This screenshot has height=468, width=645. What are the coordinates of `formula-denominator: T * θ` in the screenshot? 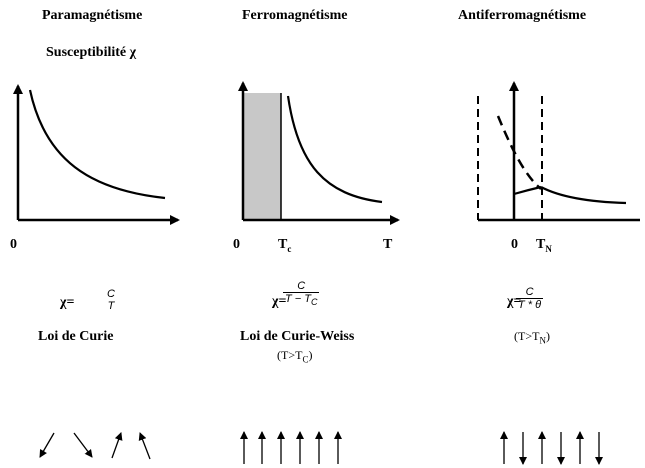 It's located at (530, 304).